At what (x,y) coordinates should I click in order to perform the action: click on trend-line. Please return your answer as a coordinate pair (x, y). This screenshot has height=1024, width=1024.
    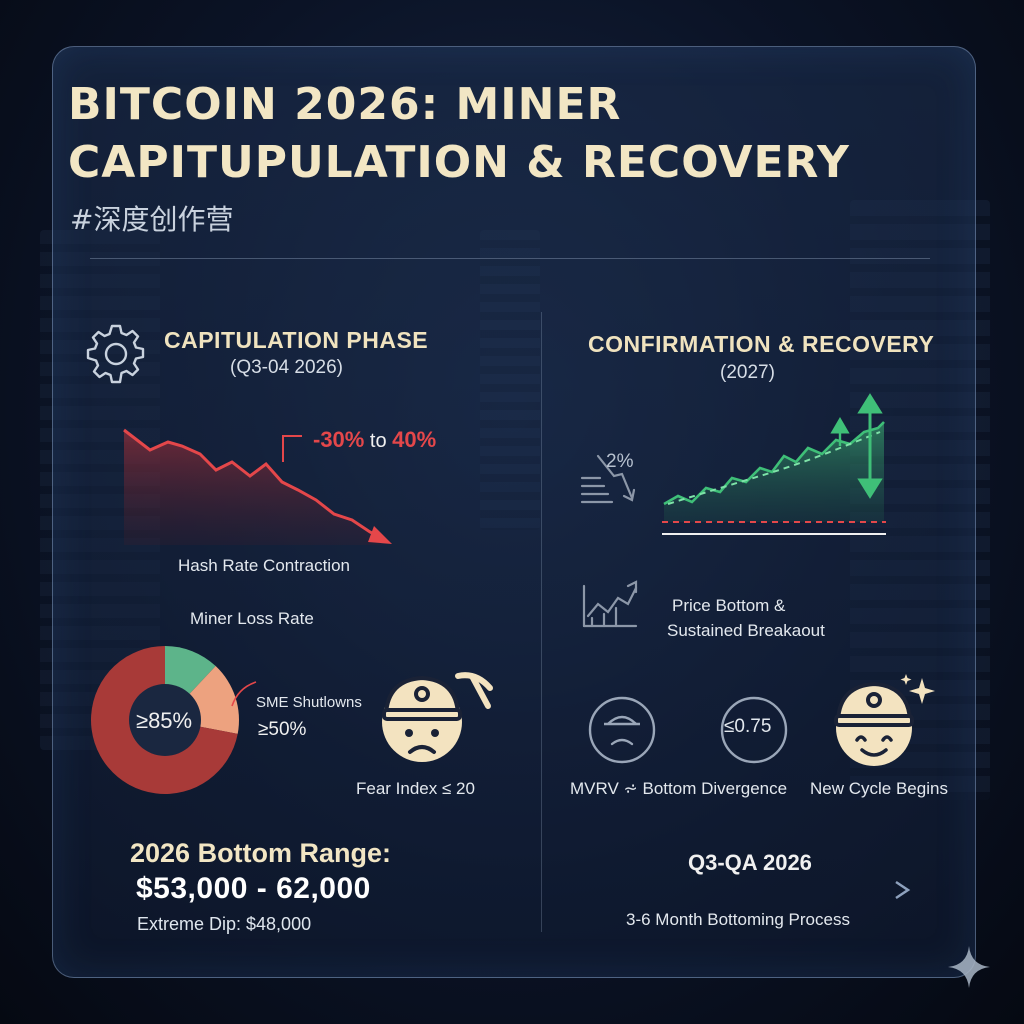
    Looking at the image, I should click on (774, 468).